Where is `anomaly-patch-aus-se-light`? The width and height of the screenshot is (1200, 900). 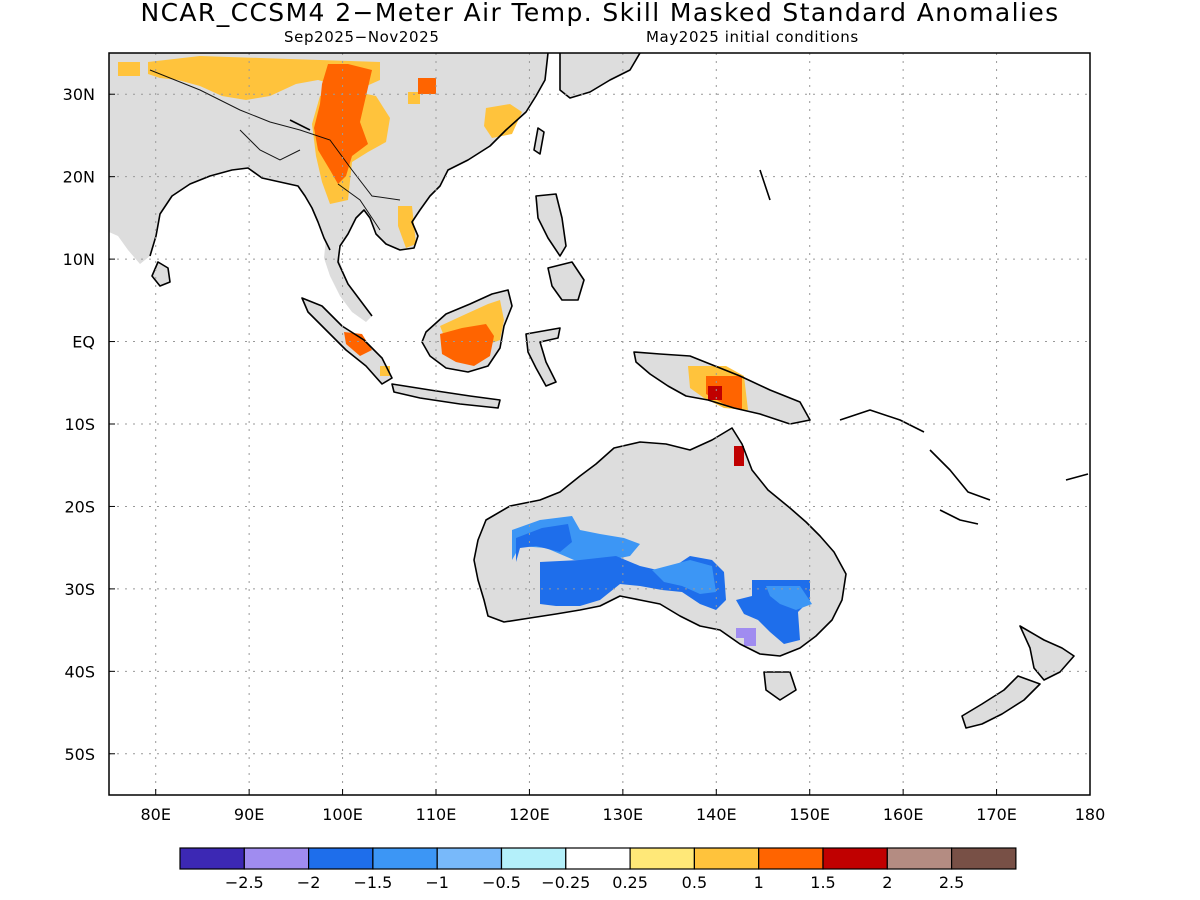 anomaly-patch-aus-se-light is located at coordinates (789, 598).